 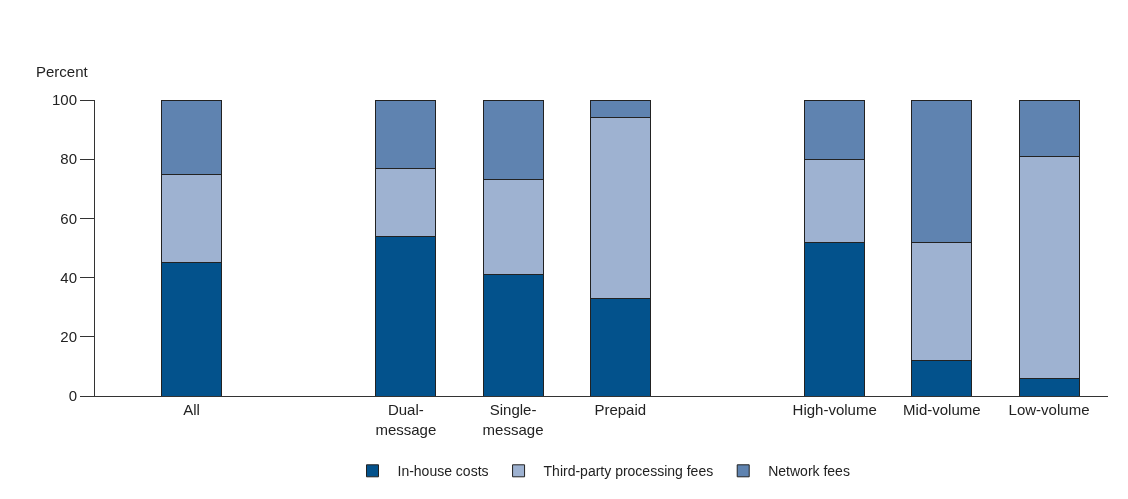 I want to click on x-tick-label: All, so click(x=191, y=409).